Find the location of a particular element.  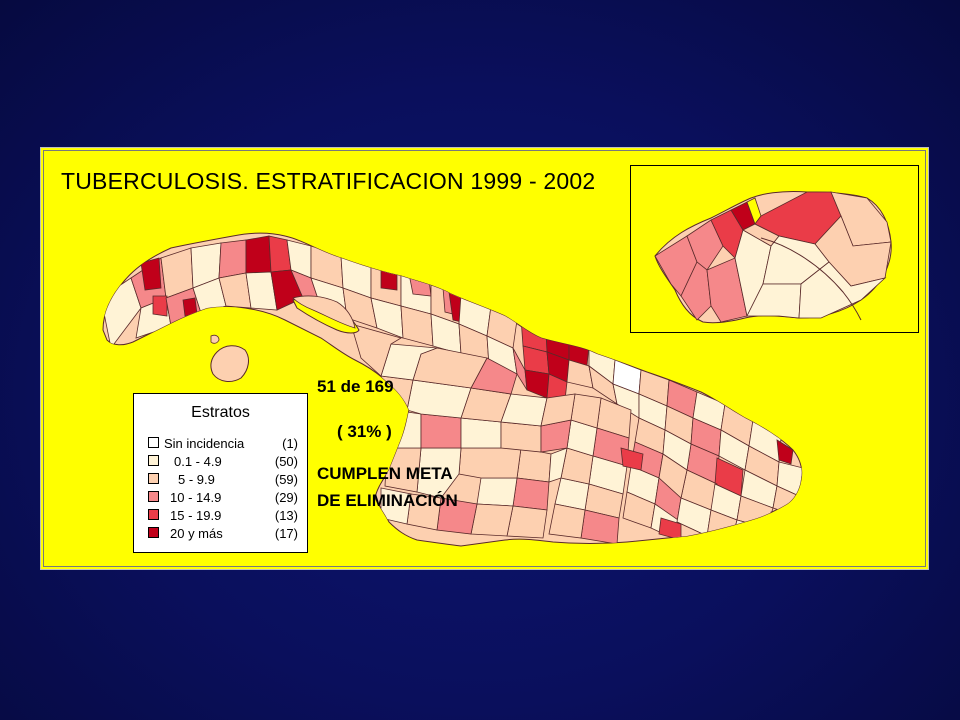

havana-inset-map is located at coordinates (774, 249).